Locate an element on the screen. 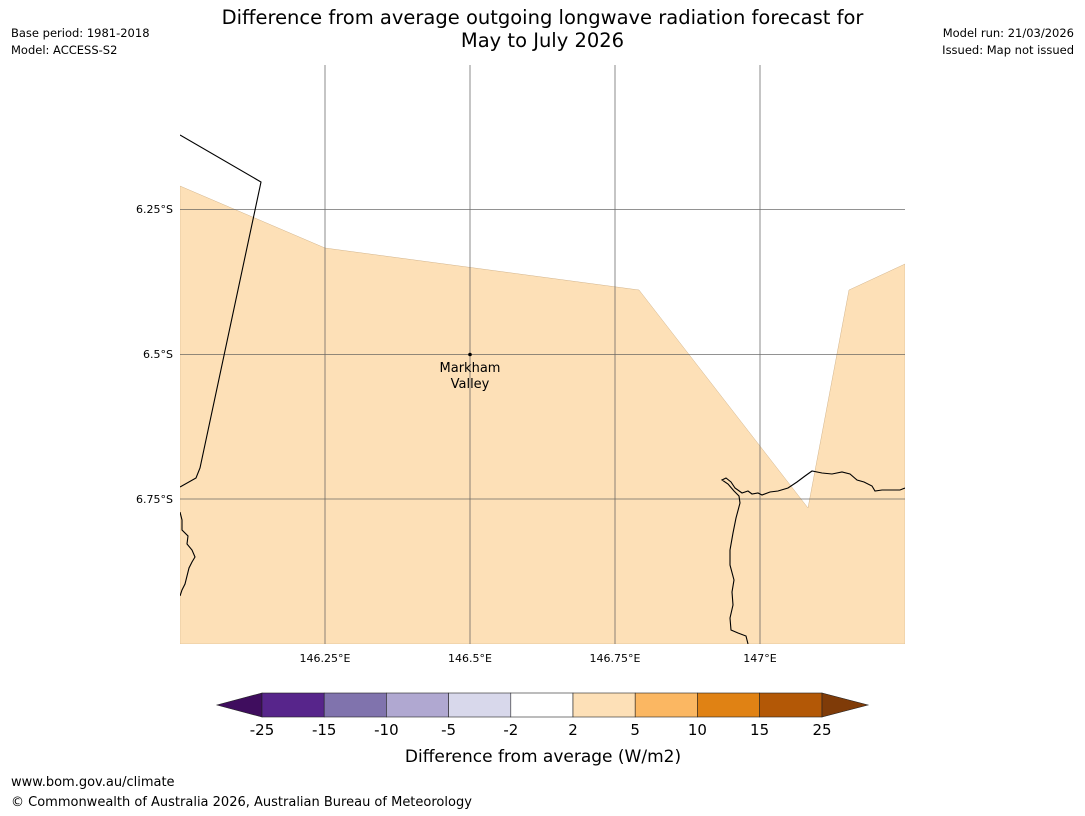  base-period: Base period: 1981-2018 is located at coordinates (80, 33).